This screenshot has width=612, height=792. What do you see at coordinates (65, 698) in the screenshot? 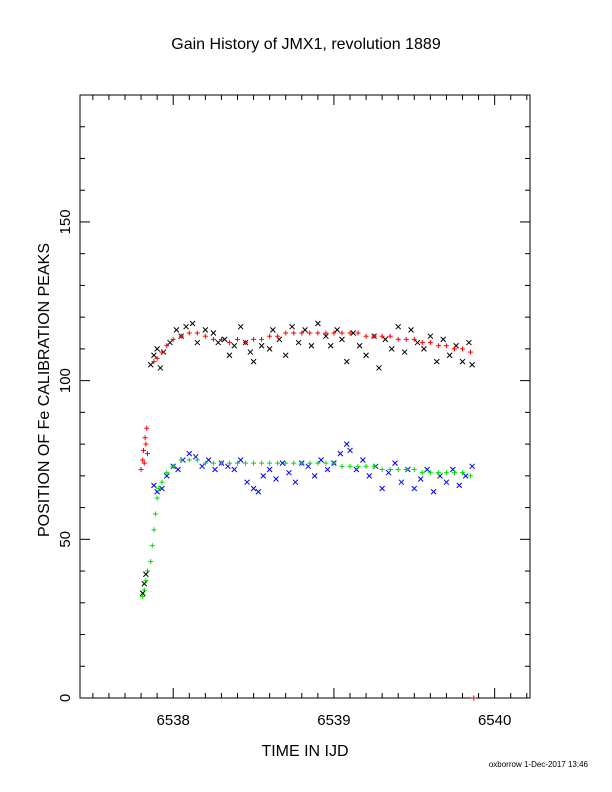
I see `y-tick-label: 0` at bounding box center [65, 698].